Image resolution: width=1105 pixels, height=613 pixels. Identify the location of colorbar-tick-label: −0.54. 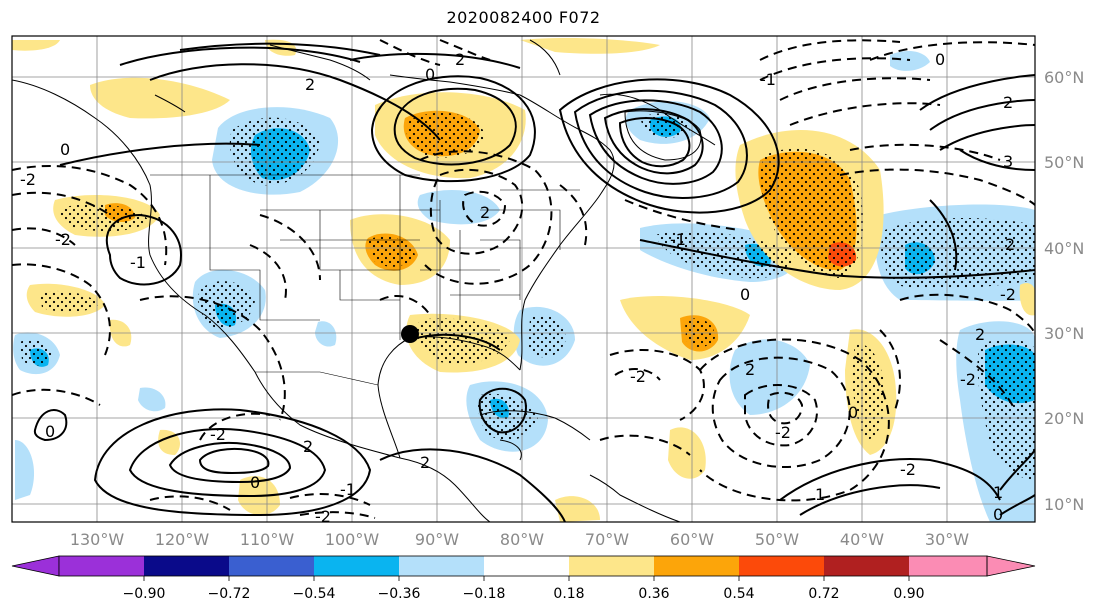
(314, 594).